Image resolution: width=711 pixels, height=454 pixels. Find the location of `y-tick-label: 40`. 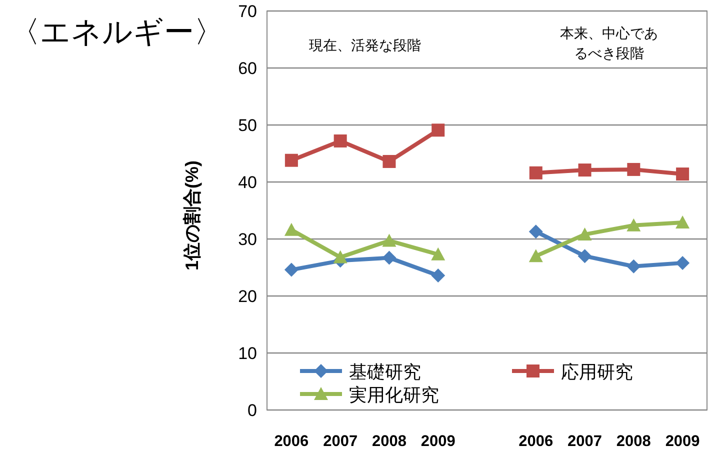

y-tick-label: 40 is located at coordinates (247, 182).